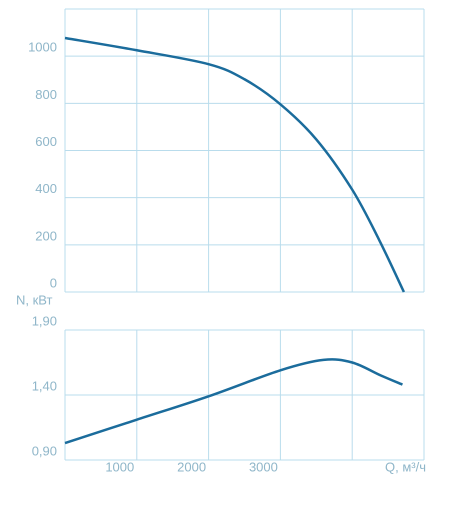  I want to click on y-tick-label: 1,90, so click(44, 320).